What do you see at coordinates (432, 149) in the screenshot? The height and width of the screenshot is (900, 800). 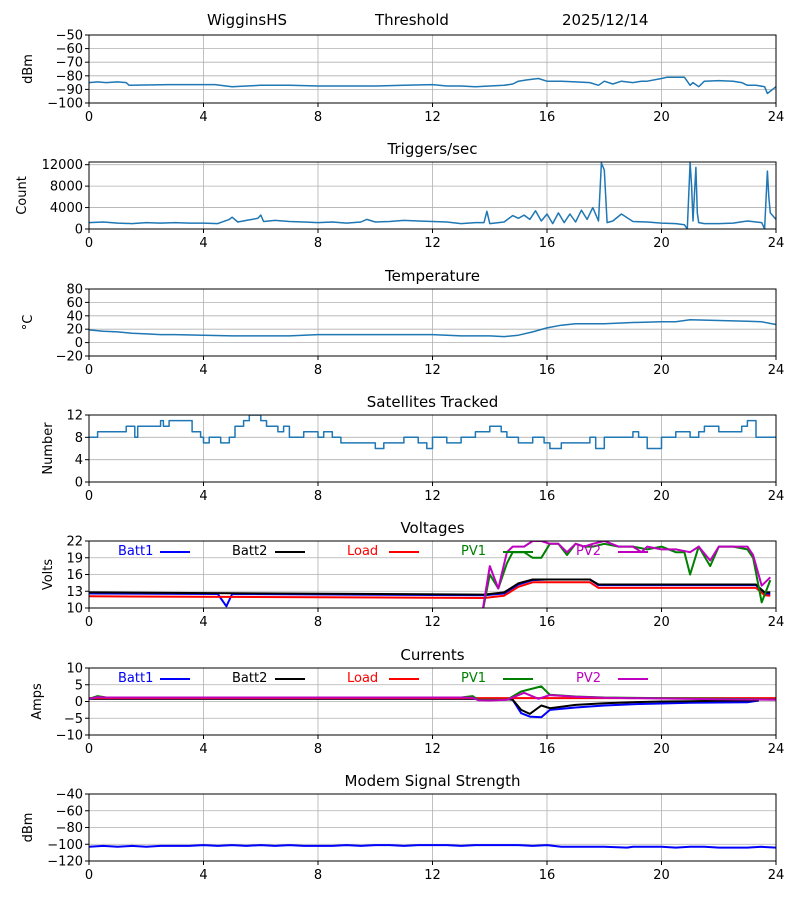 I see `chart-title: Triggers/sec` at bounding box center [432, 149].